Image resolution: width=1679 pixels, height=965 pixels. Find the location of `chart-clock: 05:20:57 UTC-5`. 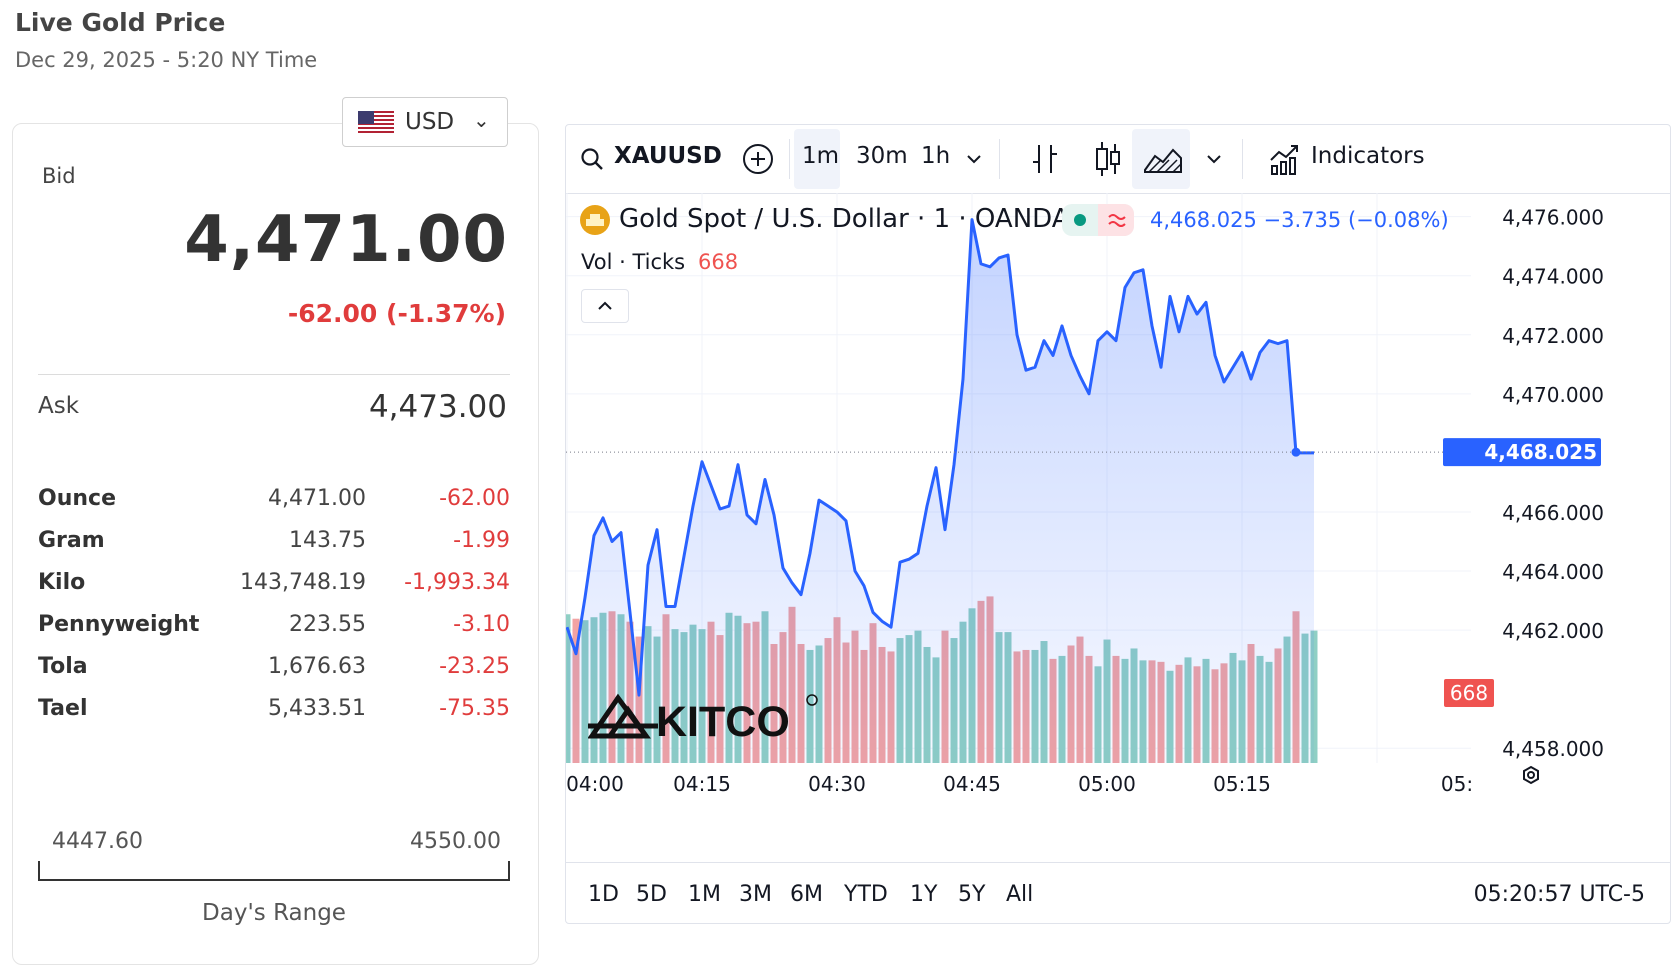

chart-clock: 05:20:57 UTC-5 is located at coordinates (1559, 894).